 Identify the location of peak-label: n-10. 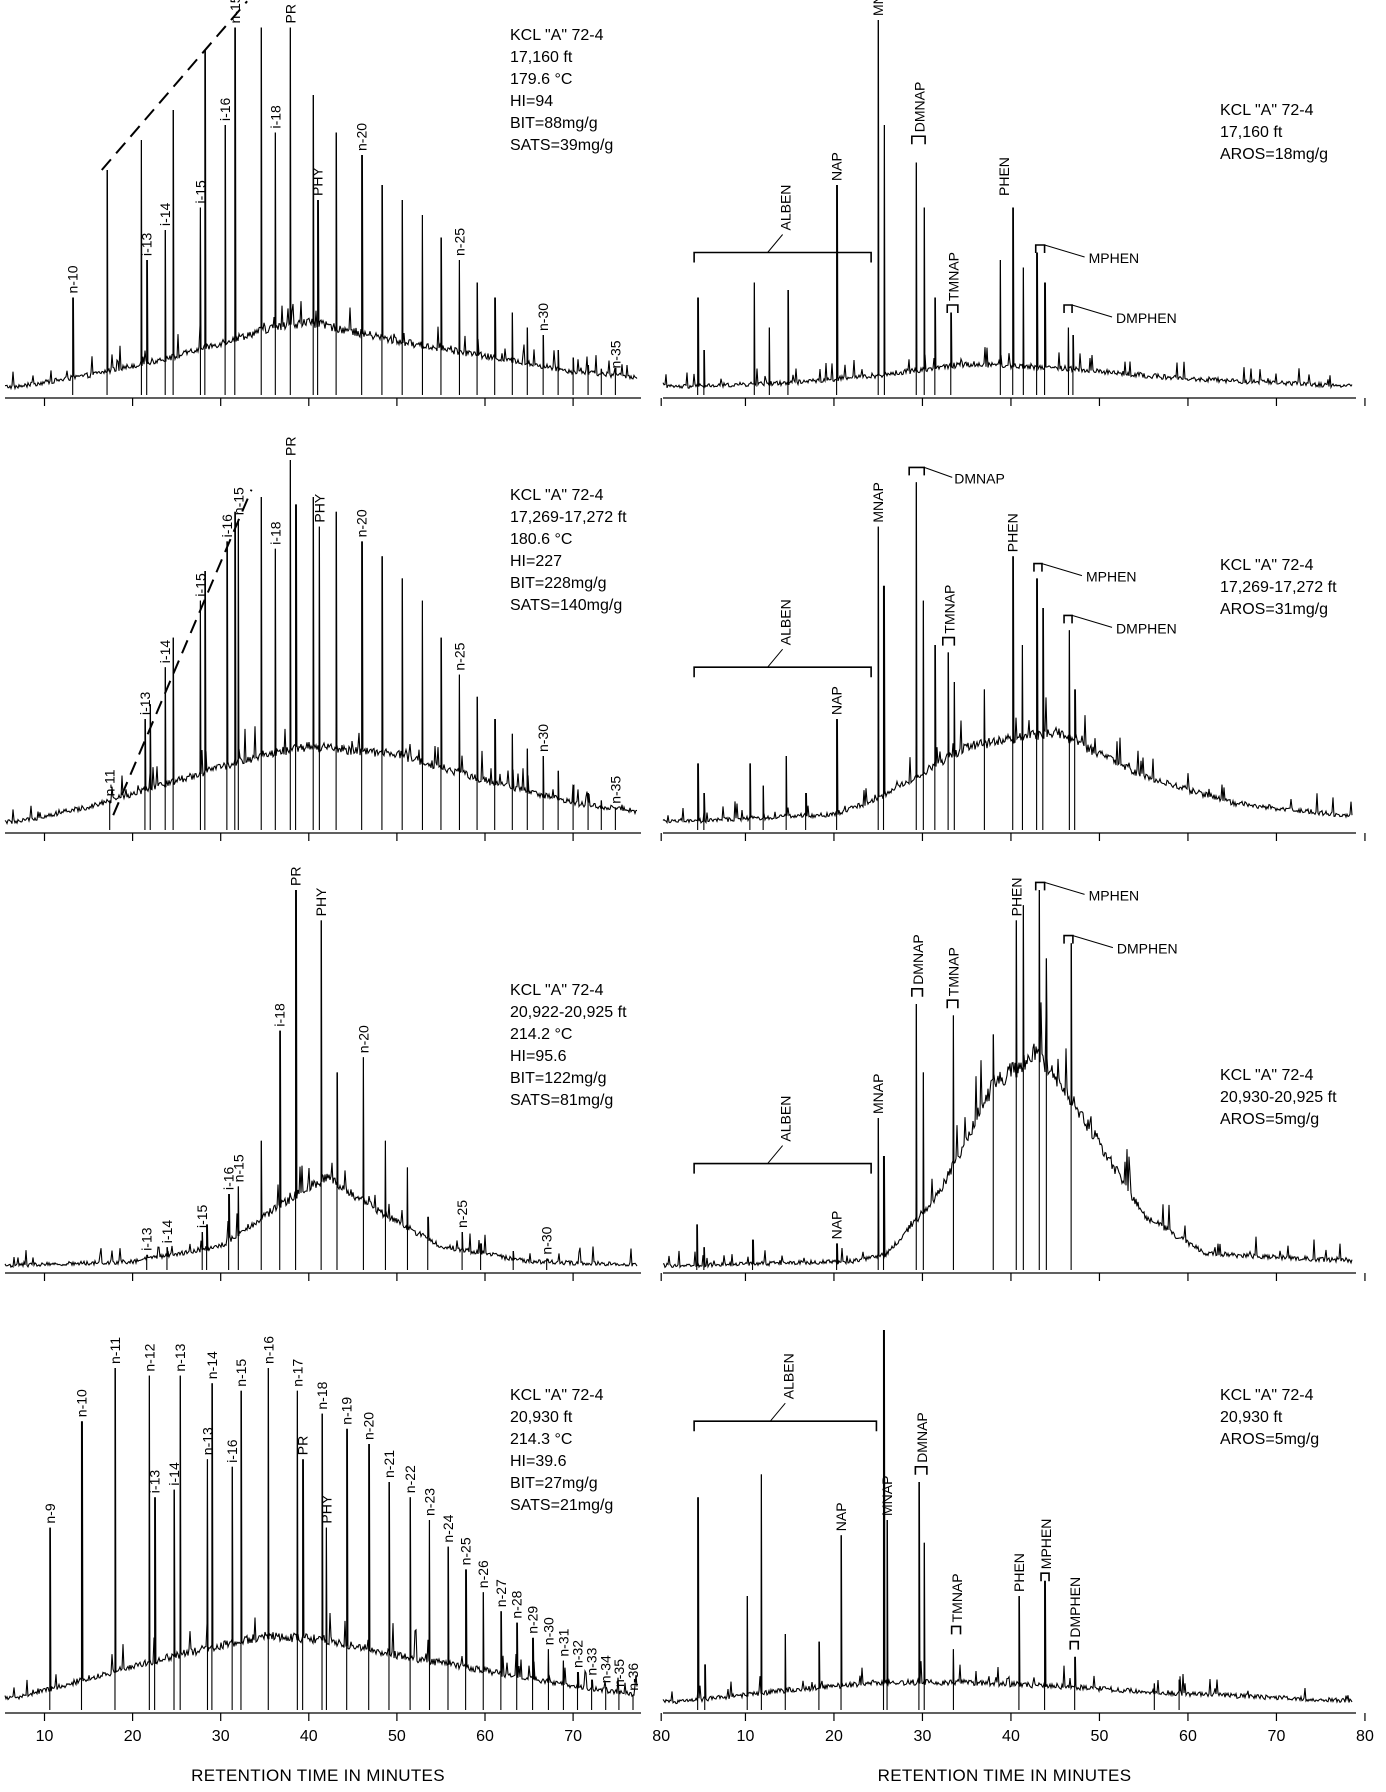
(73, 279).